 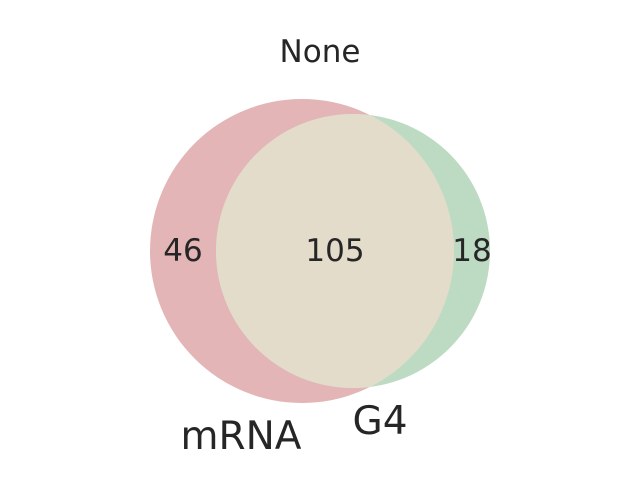 I want to click on g4-set-label: G4, so click(x=379, y=421).